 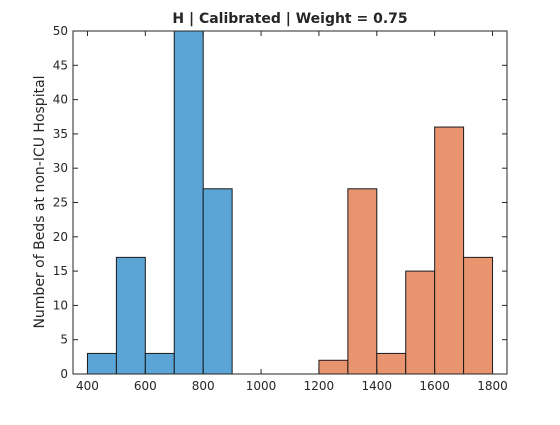 I want to click on y-tick-label: 0, so click(x=64, y=374).